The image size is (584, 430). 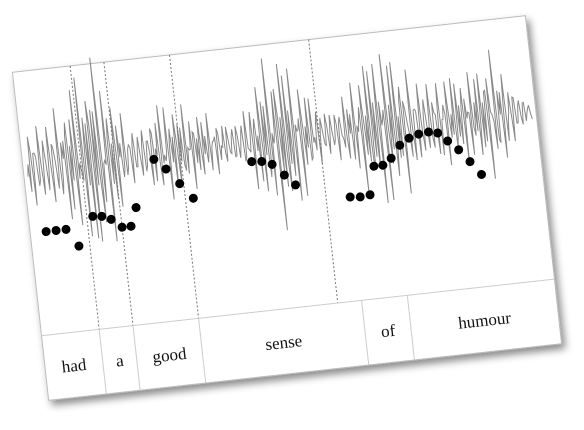 What do you see at coordinates (283, 342) in the screenshot?
I see `word: sense` at bounding box center [283, 342].